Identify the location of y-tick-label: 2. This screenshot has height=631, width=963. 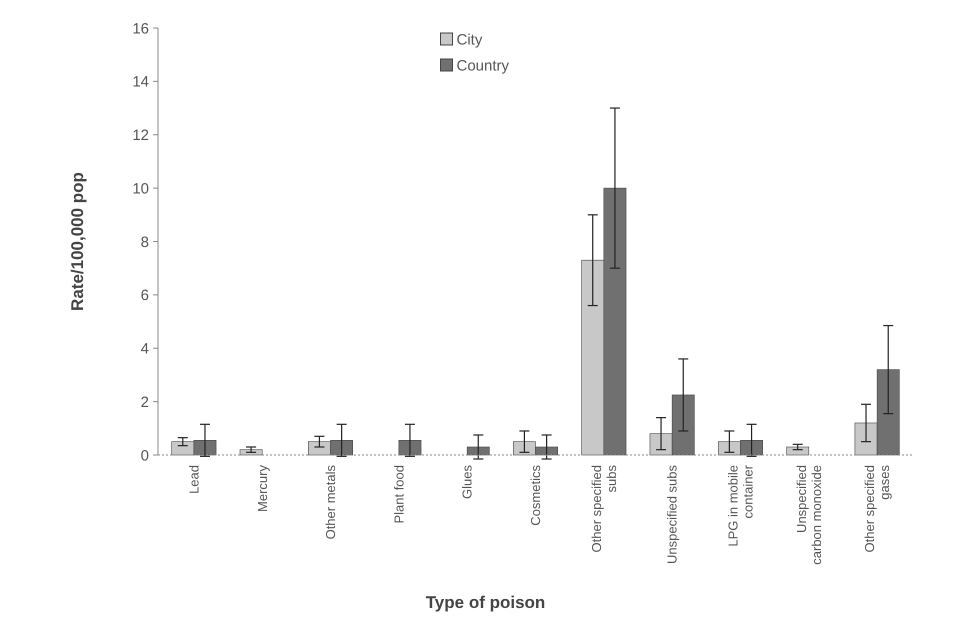
(144, 402).